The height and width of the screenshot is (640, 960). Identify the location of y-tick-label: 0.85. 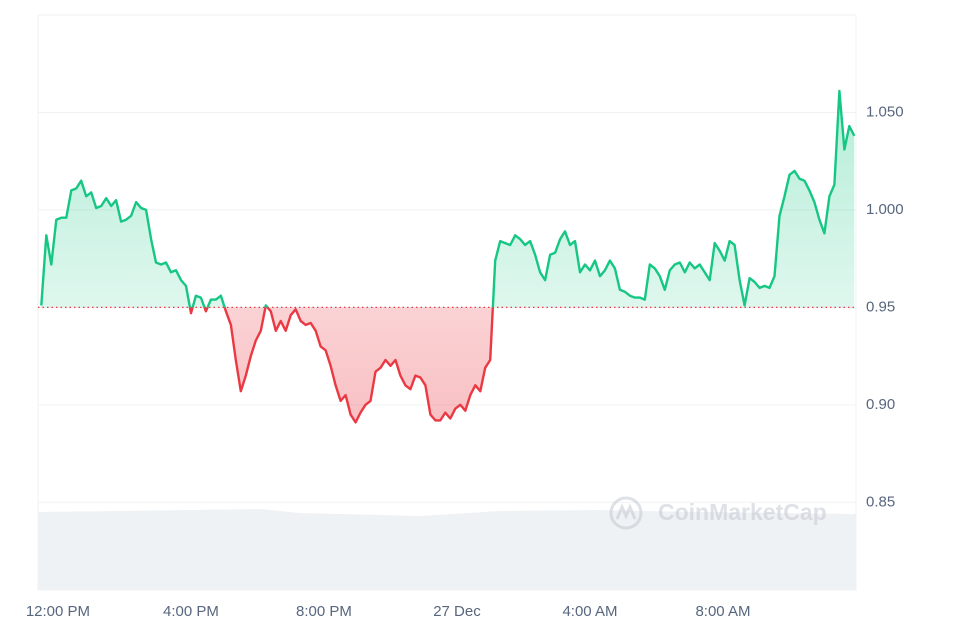
(880, 501).